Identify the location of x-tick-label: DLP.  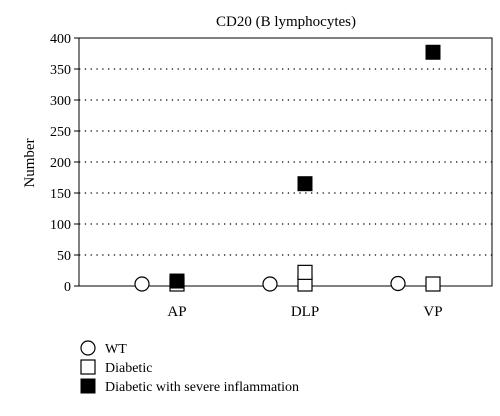
(305, 312).